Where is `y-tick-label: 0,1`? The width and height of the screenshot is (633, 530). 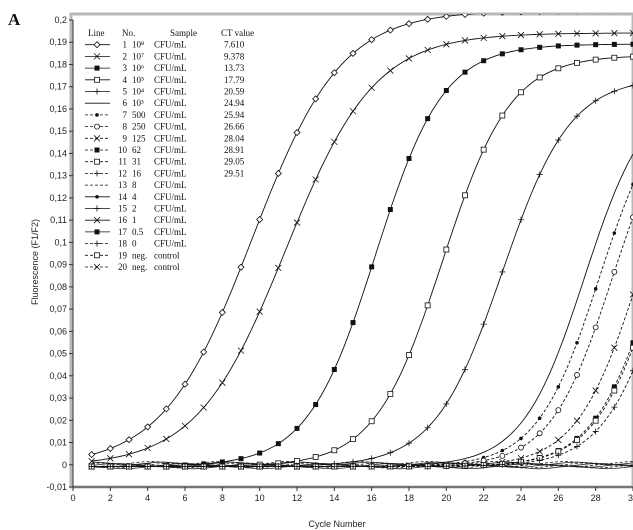 y-tick-label: 0,1 is located at coordinates (60, 242).